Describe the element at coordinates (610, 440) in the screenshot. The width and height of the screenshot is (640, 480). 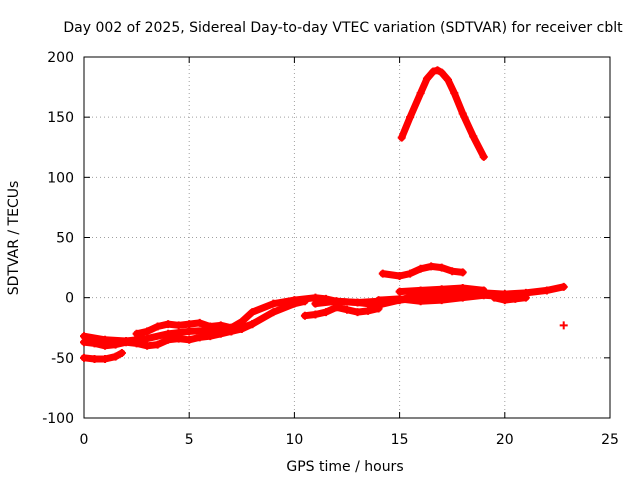
I see `x-tick-label: 25` at that location.